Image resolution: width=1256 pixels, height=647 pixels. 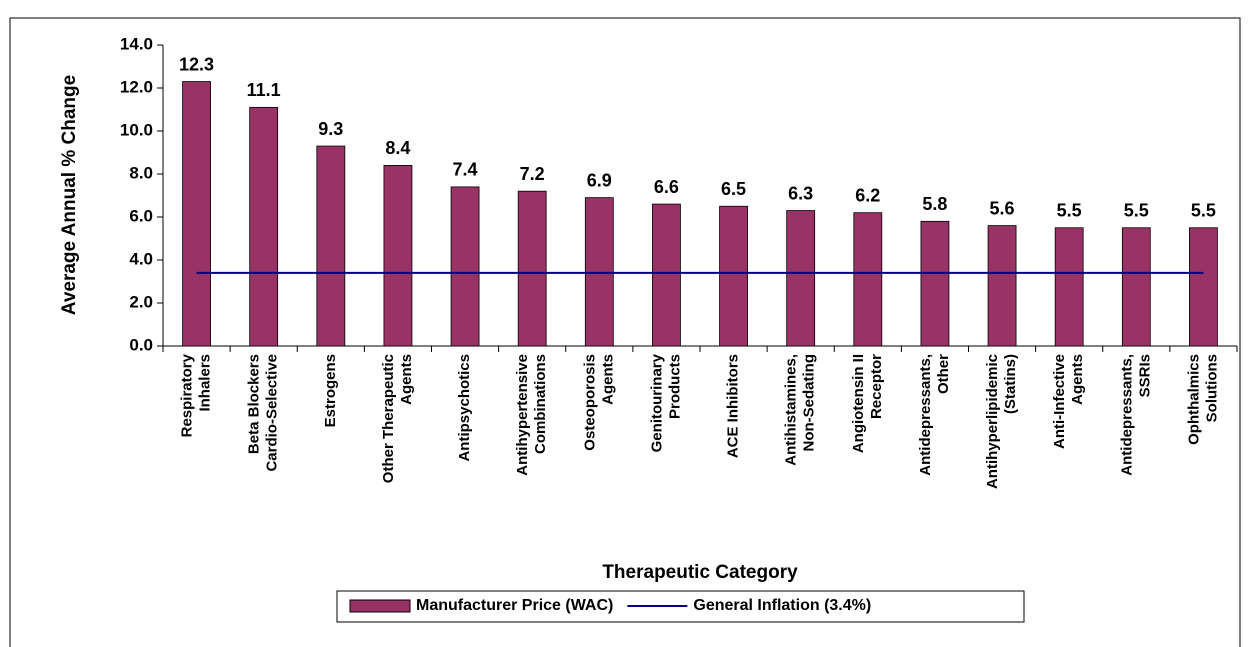 I want to click on x-axis-title: Therapeutic Category, so click(x=700, y=572).